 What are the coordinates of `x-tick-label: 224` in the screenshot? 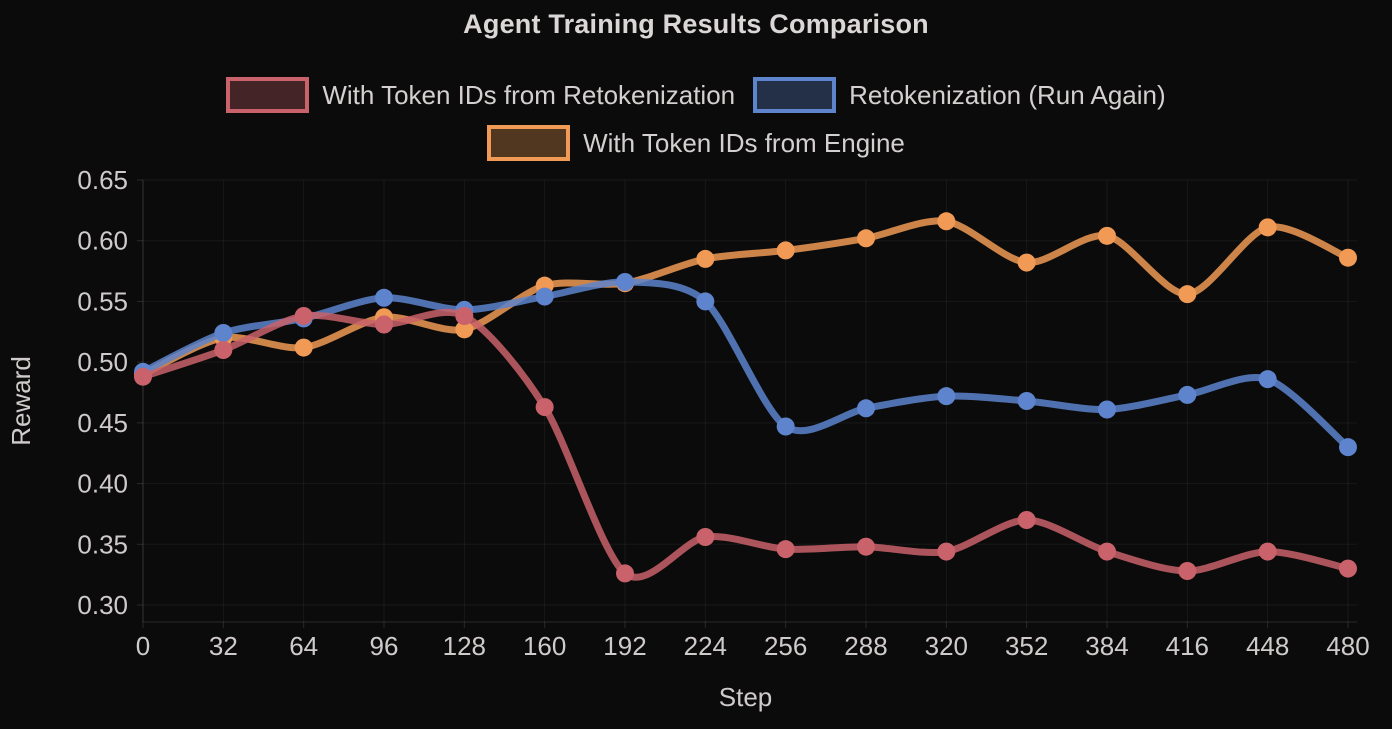 It's located at (705, 646).